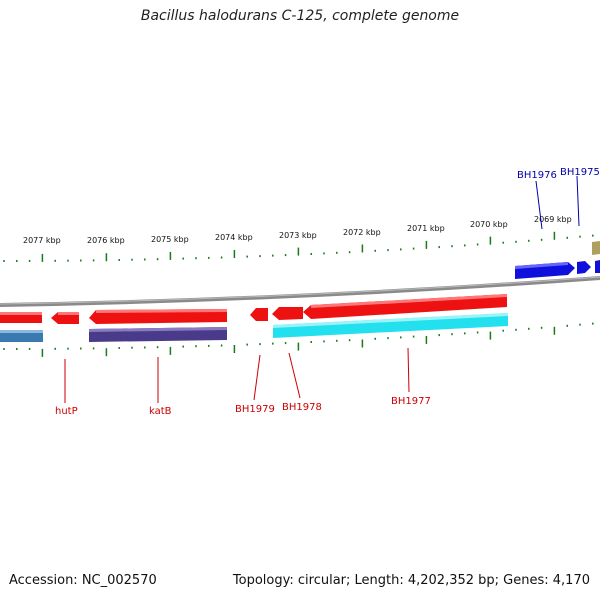  Describe the element at coordinates (597, 266) in the screenshot. I see `gene-arrow-edge-blue` at that location.